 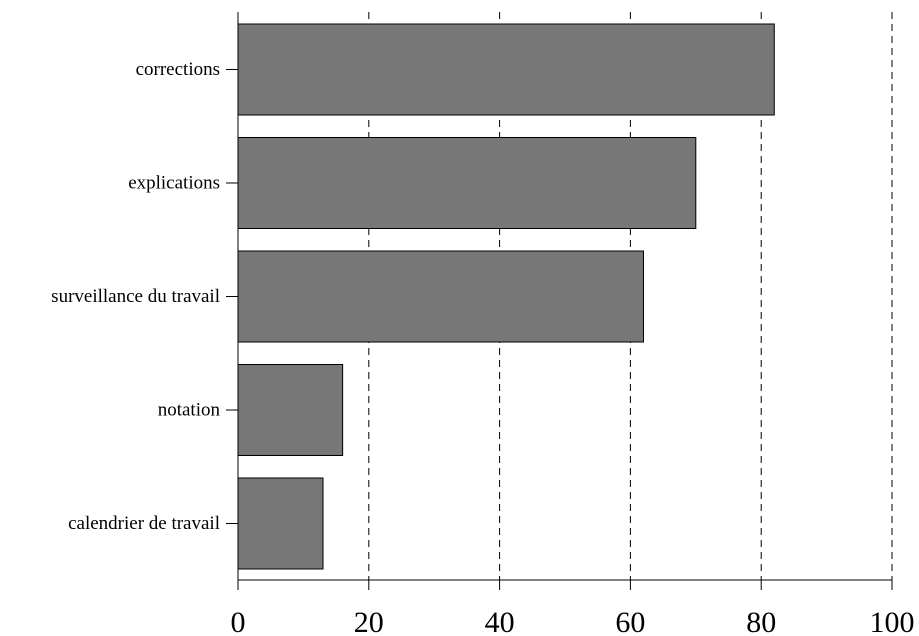 I want to click on x-tick-label: 20, so click(x=369, y=621).